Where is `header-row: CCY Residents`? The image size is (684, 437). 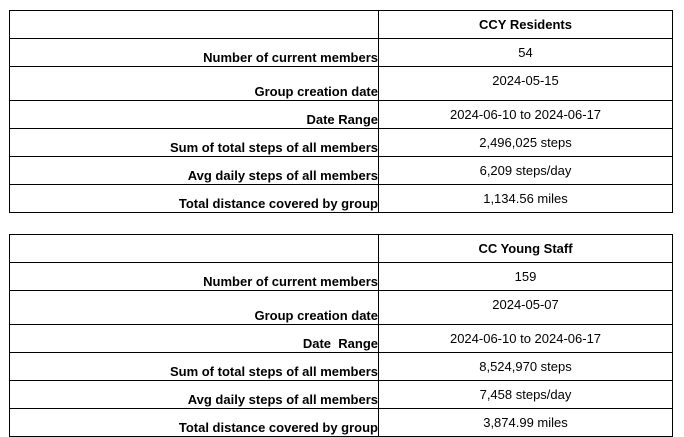 header-row: CCY Residents is located at coordinates (341, 24).